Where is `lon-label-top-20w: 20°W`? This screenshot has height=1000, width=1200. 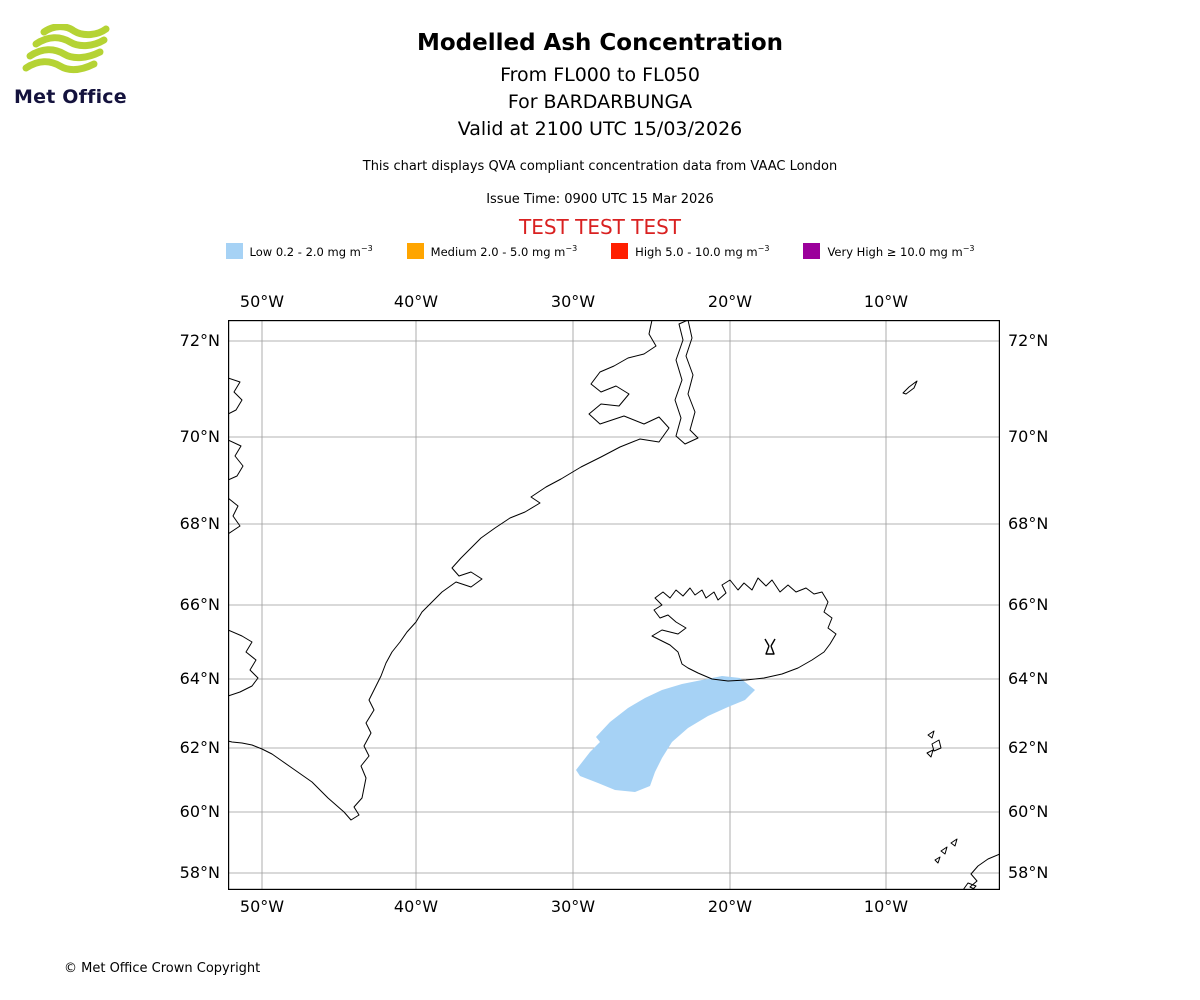
lon-label-top-20w: 20°W is located at coordinates (730, 301).